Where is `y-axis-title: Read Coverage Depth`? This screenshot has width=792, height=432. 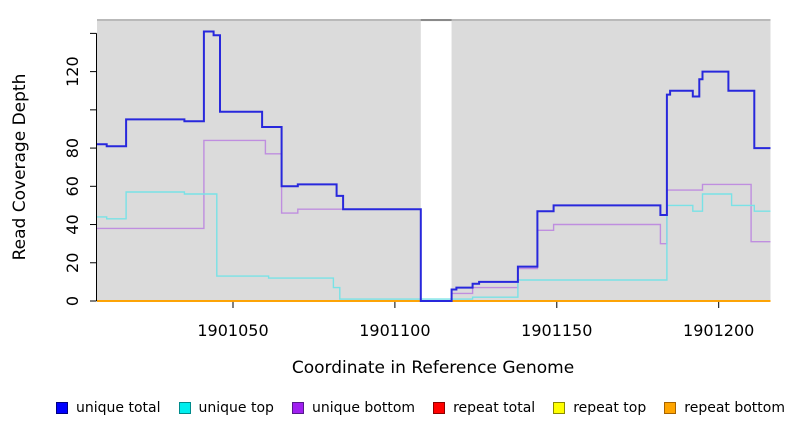 y-axis-title: Read Coverage Depth is located at coordinates (20, 167).